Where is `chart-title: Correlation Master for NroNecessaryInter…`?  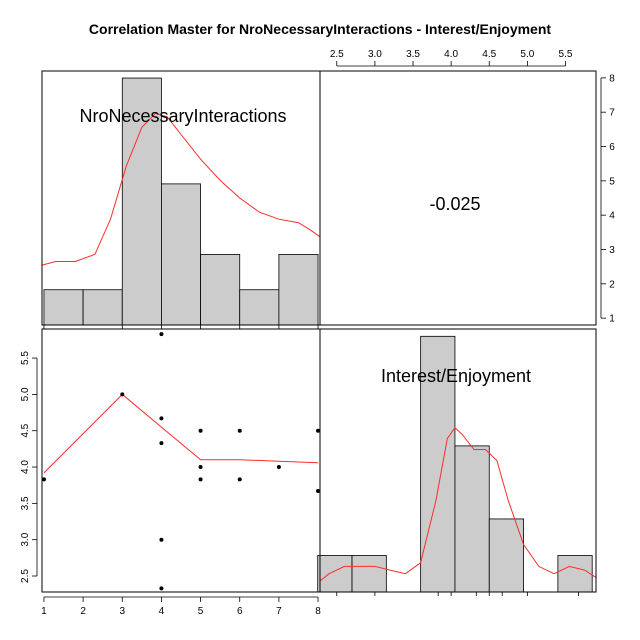
chart-title: Correlation Master for NroNecessaryInter… is located at coordinates (320, 29).